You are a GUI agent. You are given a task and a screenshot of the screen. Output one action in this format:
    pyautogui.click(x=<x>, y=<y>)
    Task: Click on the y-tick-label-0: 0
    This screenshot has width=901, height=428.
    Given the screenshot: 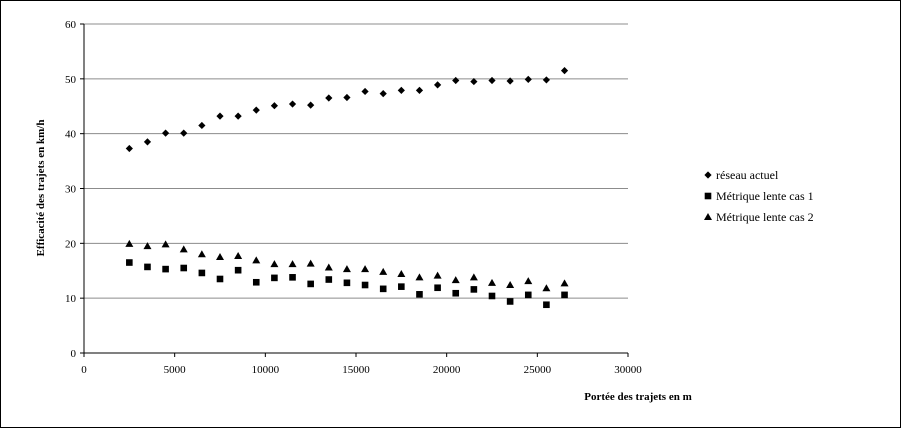 What is the action you would take?
    pyautogui.click(x=74, y=354)
    